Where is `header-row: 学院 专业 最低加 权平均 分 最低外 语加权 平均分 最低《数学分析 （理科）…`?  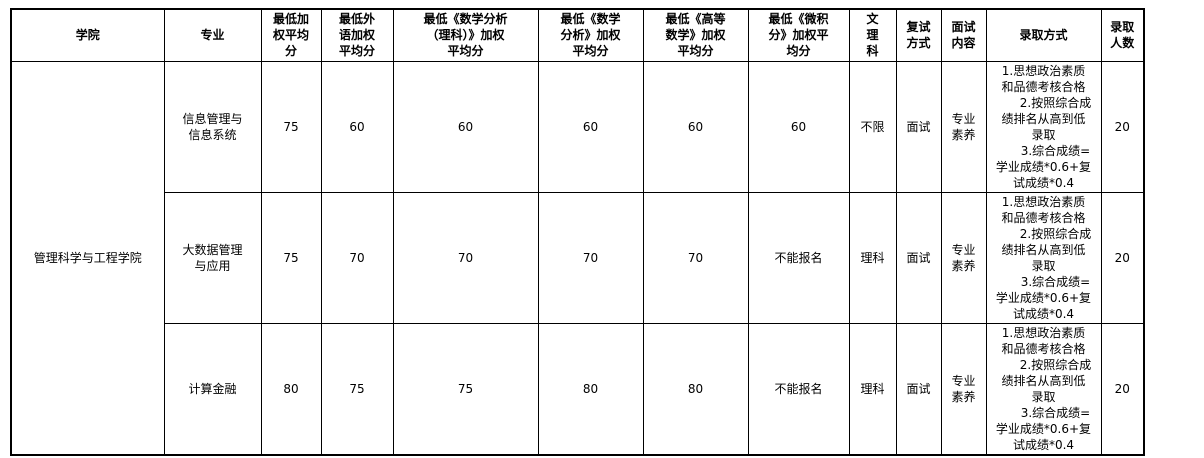
header-row: 学院 专业 最低加 权平均 分 最低外 语加权 平均分 最低《数学分析 （理科）… is located at coordinates (577, 35).